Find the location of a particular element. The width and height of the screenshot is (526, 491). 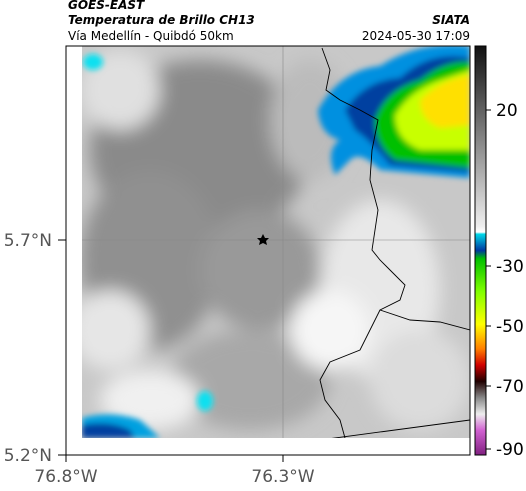

lon-label: 76.8°W is located at coordinates (65, 477).